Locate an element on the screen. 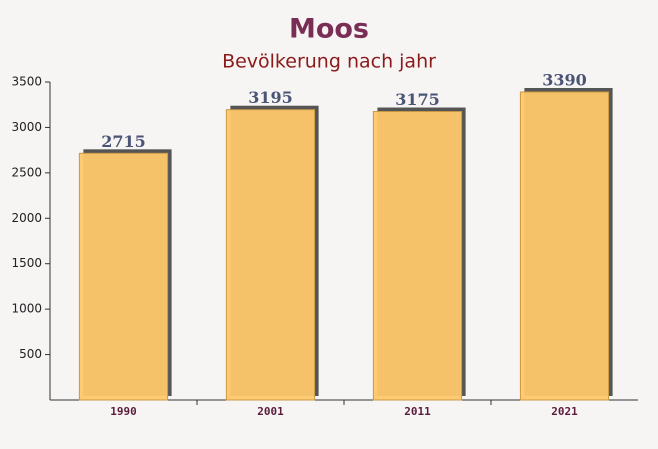 This screenshot has height=449, width=658. chart-title: Moos is located at coordinates (329, 29).